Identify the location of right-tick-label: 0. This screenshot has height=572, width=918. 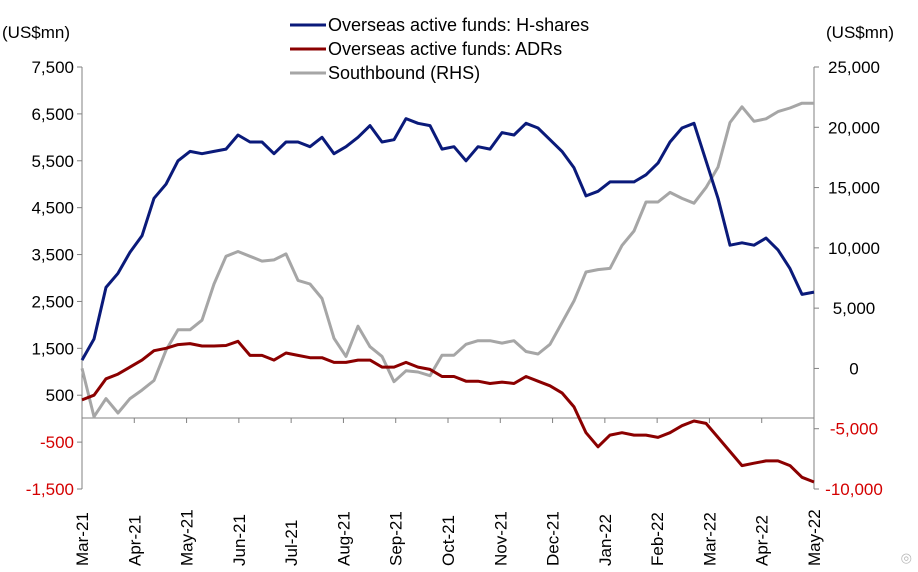
(853, 368).